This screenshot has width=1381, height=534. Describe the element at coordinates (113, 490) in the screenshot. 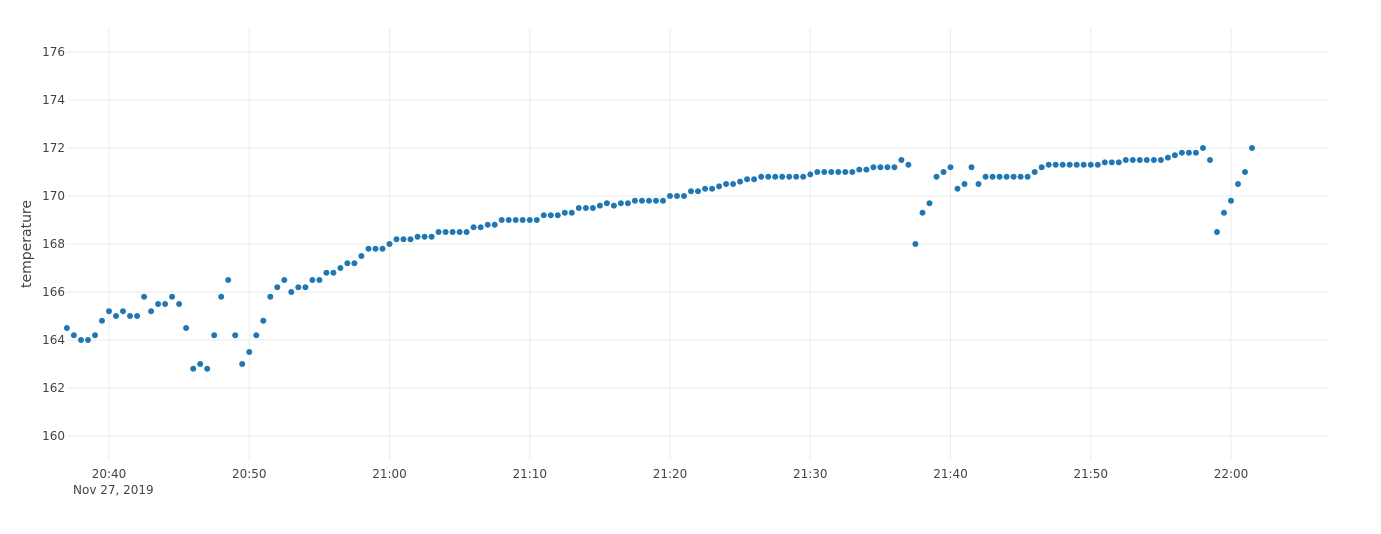

I see `x-date-label: Nov 27, 2019` at that location.